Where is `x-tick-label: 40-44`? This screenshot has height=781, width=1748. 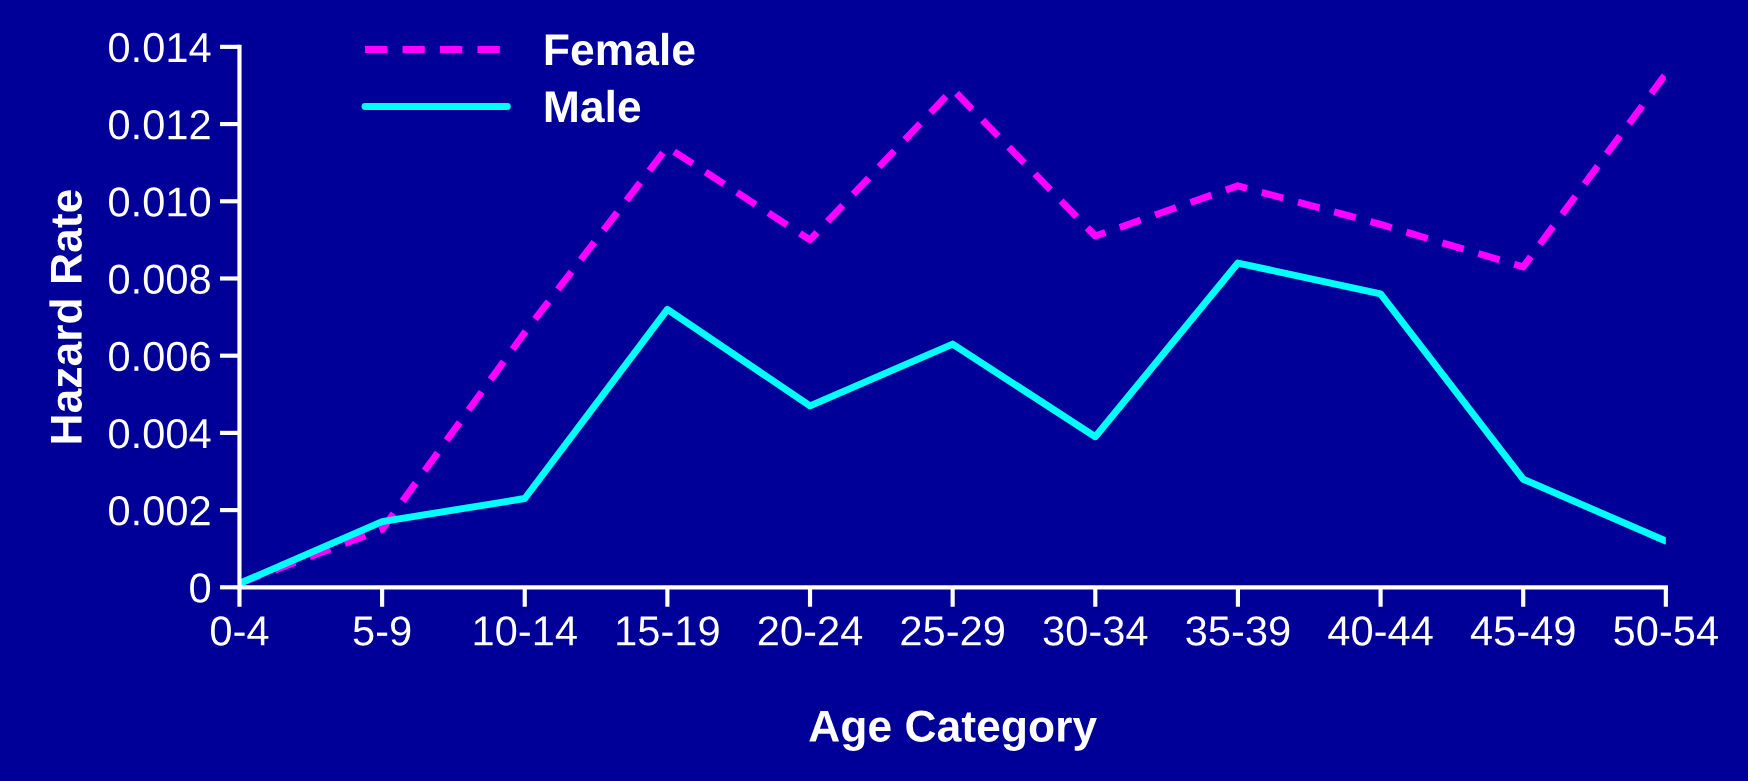 x-tick-label: 40-44 is located at coordinates (1380, 631).